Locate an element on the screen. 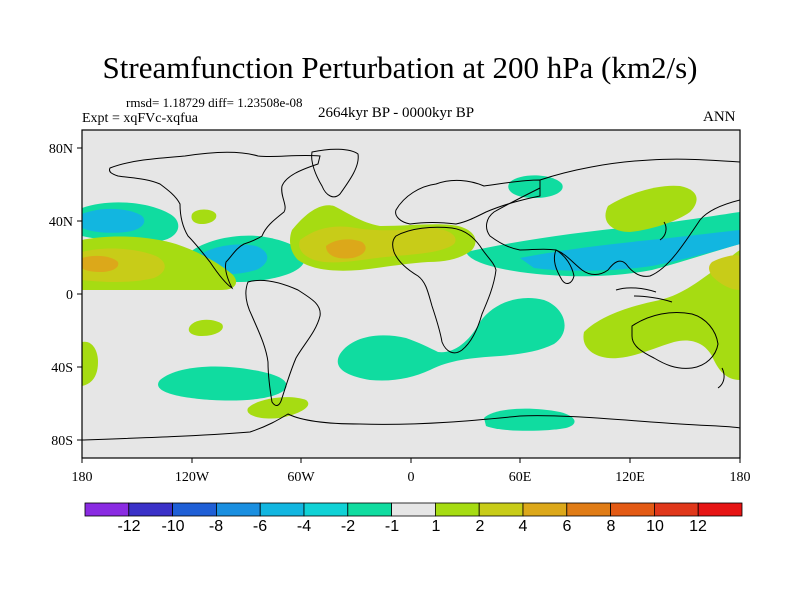  contour-pos-east-pacific-south is located at coordinates (90, 363).